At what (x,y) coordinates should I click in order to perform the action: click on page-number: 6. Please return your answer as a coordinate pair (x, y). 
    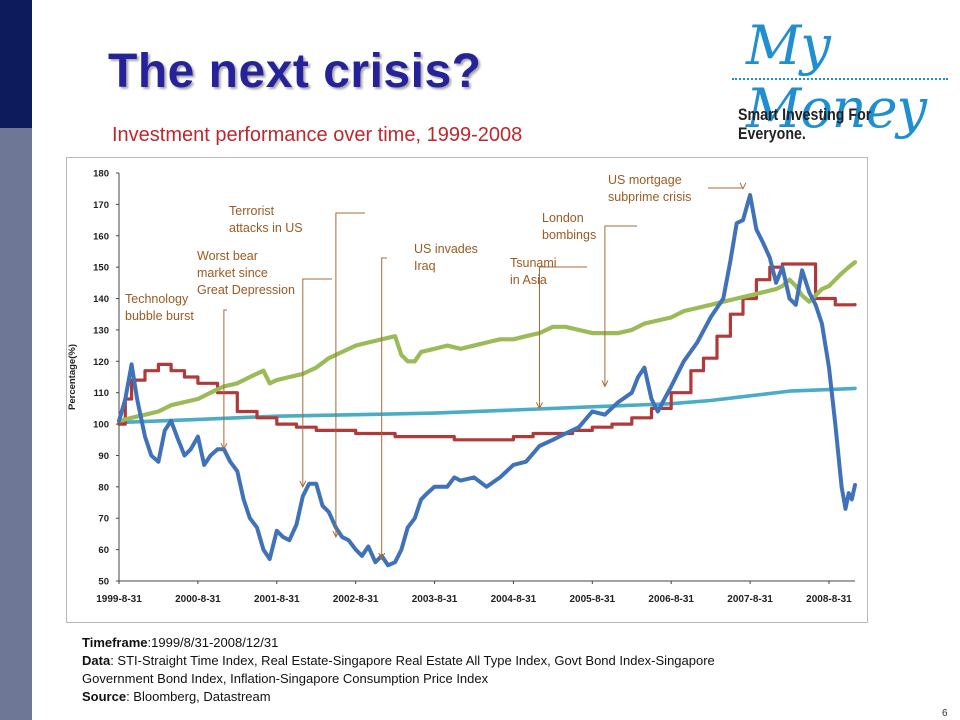
    Looking at the image, I should click on (945, 713).